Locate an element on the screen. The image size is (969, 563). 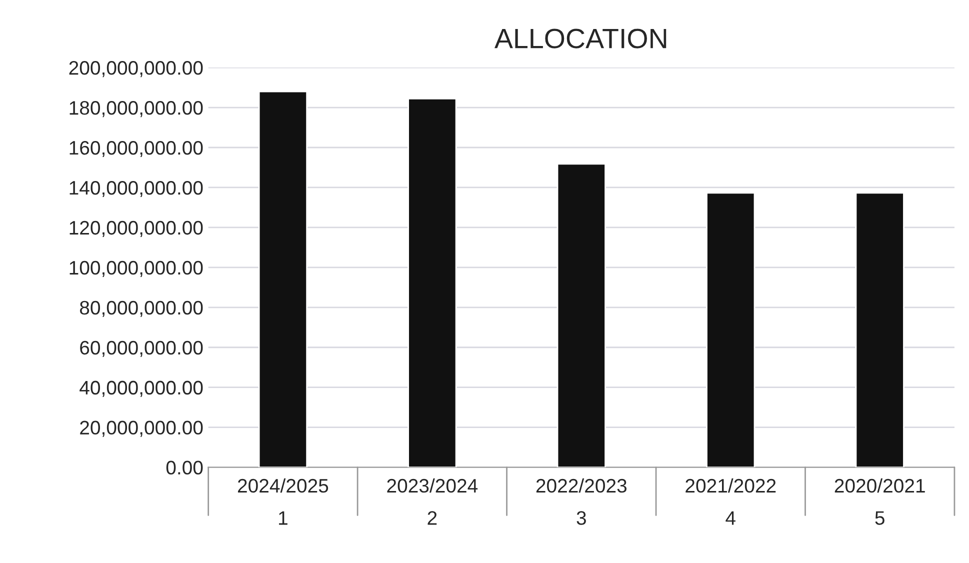
y-tick-label: 60,000,000.00 is located at coordinates (141, 348).